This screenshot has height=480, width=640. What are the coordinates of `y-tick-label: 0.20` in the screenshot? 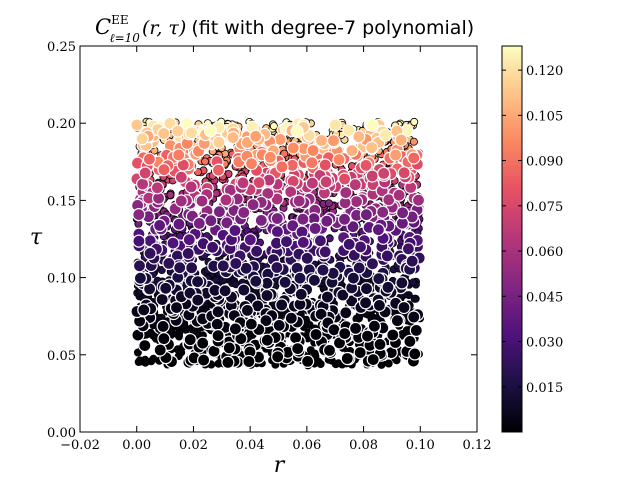 It's located at (61, 124).